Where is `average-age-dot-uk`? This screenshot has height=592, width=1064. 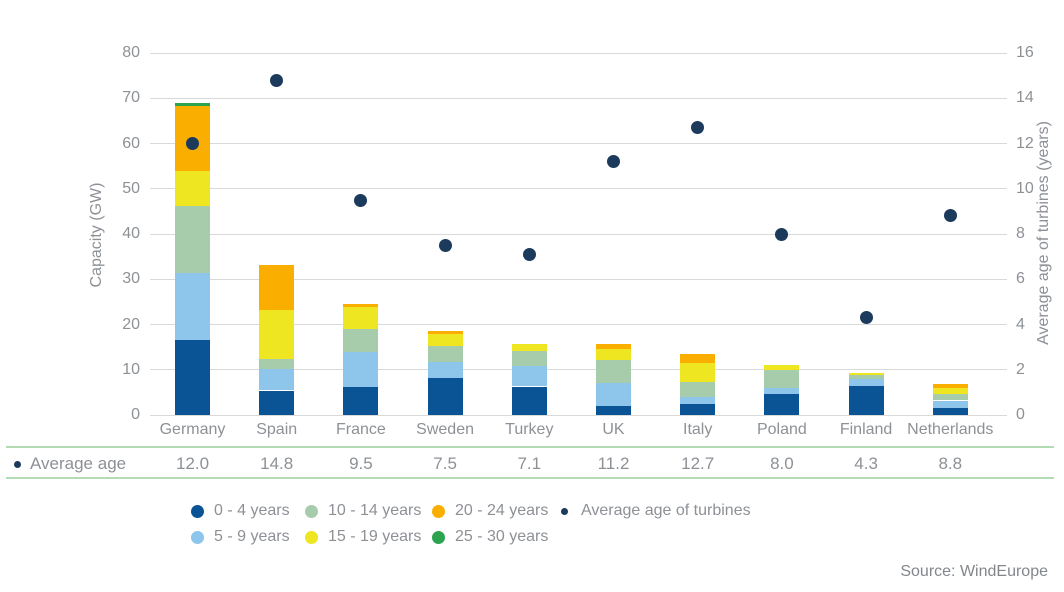
average-age-dot-uk is located at coordinates (613, 162).